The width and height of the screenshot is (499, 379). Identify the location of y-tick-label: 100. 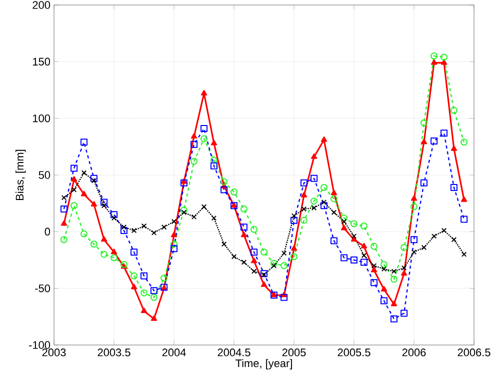
(41, 118).